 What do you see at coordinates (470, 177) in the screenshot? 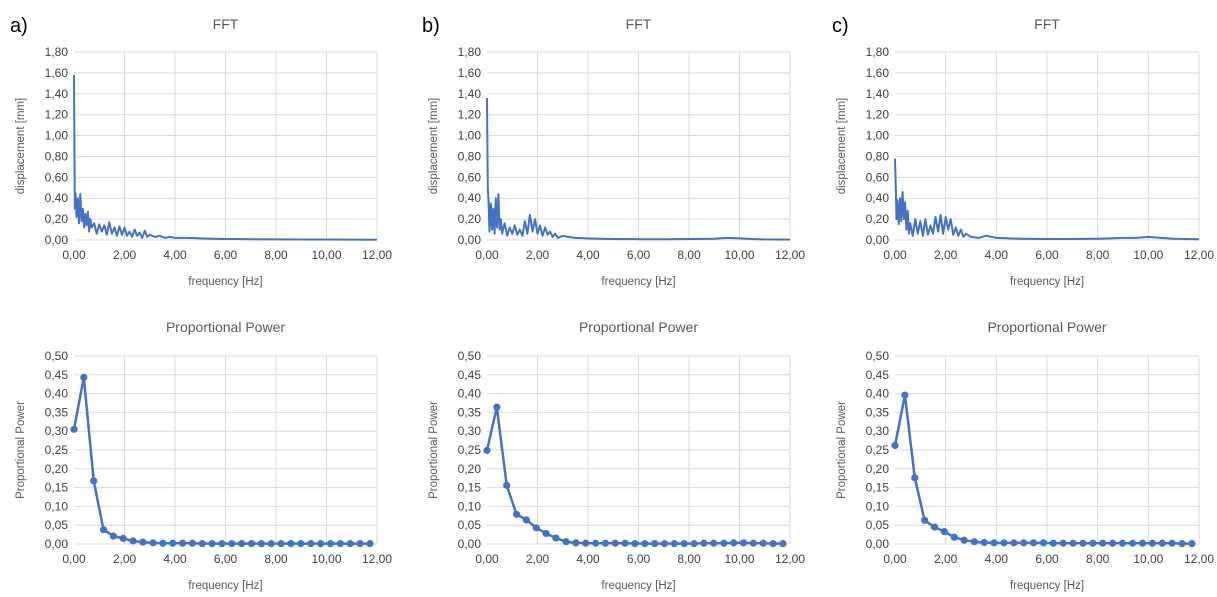
I see `y-tick-label: 0,60` at bounding box center [470, 177].